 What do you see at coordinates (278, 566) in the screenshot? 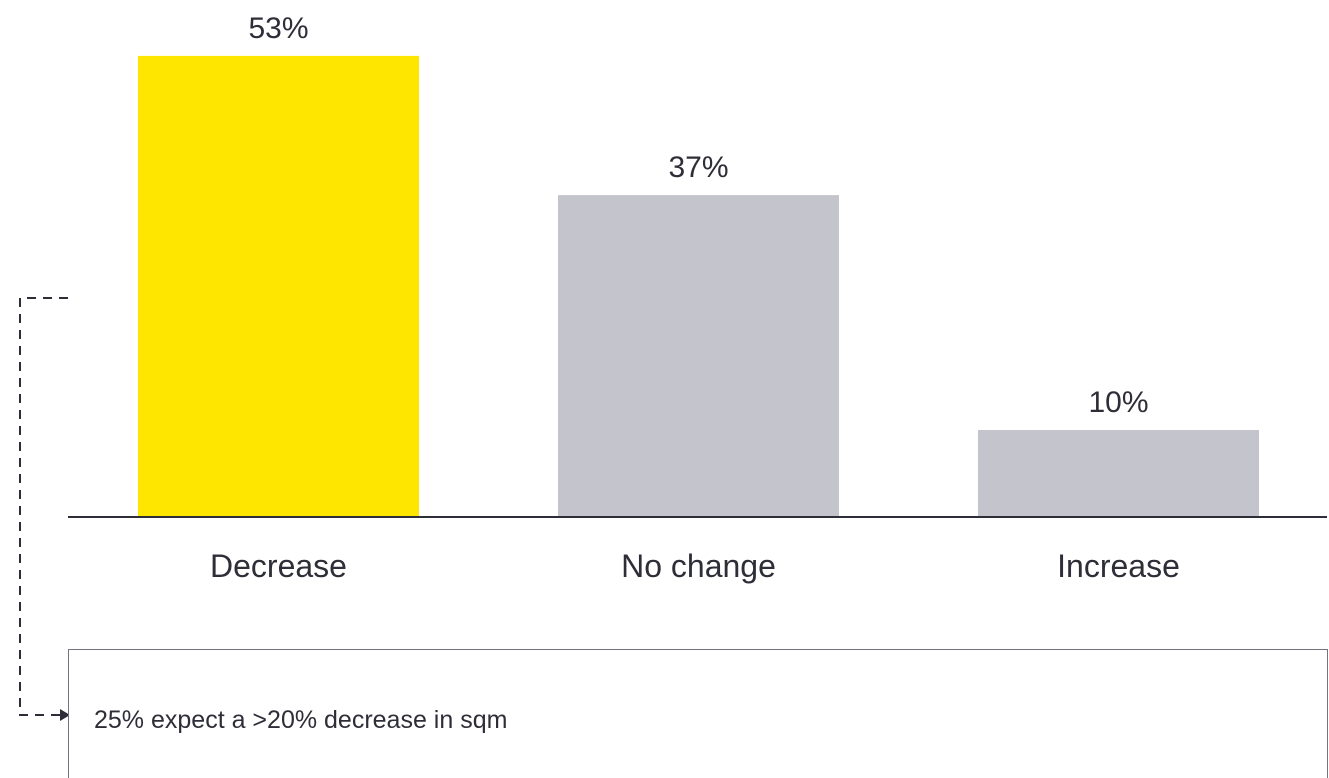
I see `category-label: Decrease` at bounding box center [278, 566].